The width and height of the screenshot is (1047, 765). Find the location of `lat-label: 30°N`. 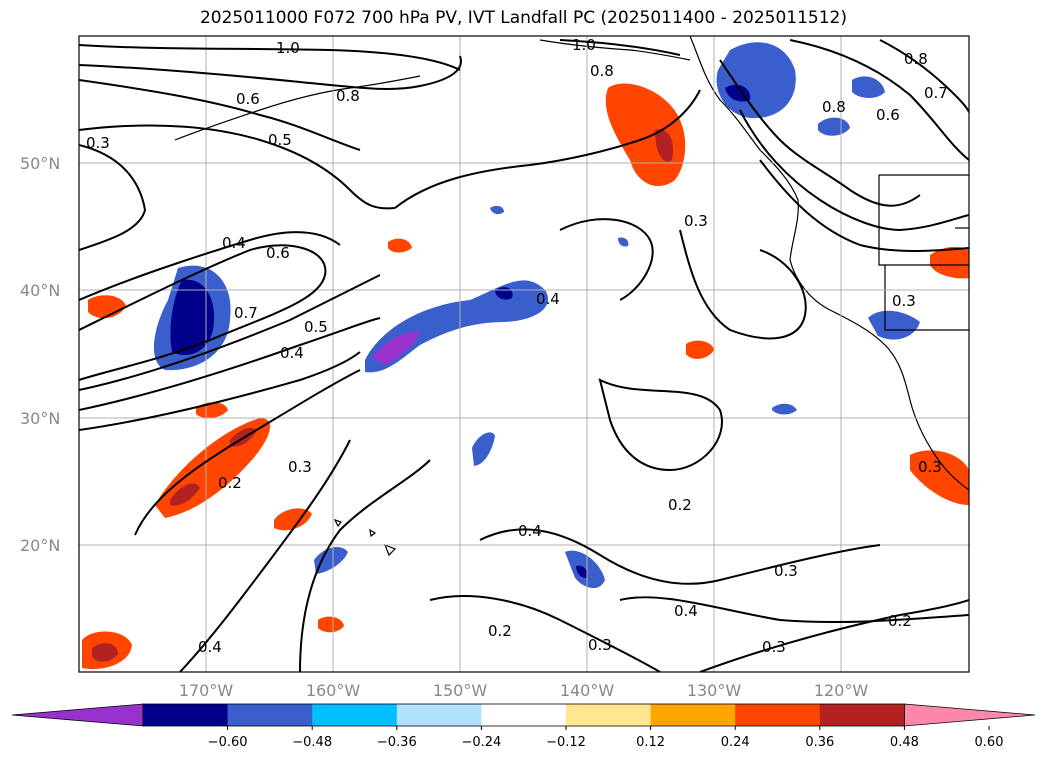

lat-label: 30°N is located at coordinates (40, 418).